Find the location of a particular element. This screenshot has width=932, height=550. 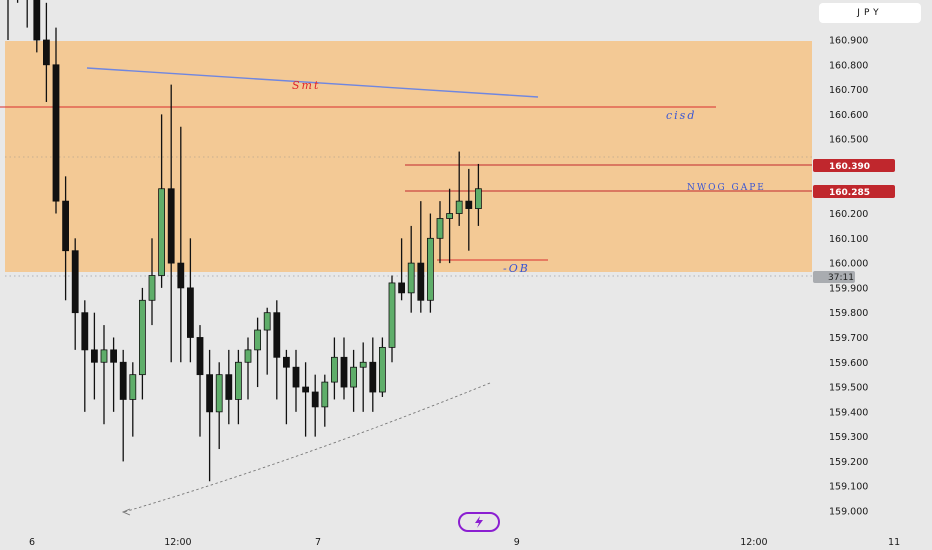

price-tick-label: 160.100 is located at coordinates (848, 239).